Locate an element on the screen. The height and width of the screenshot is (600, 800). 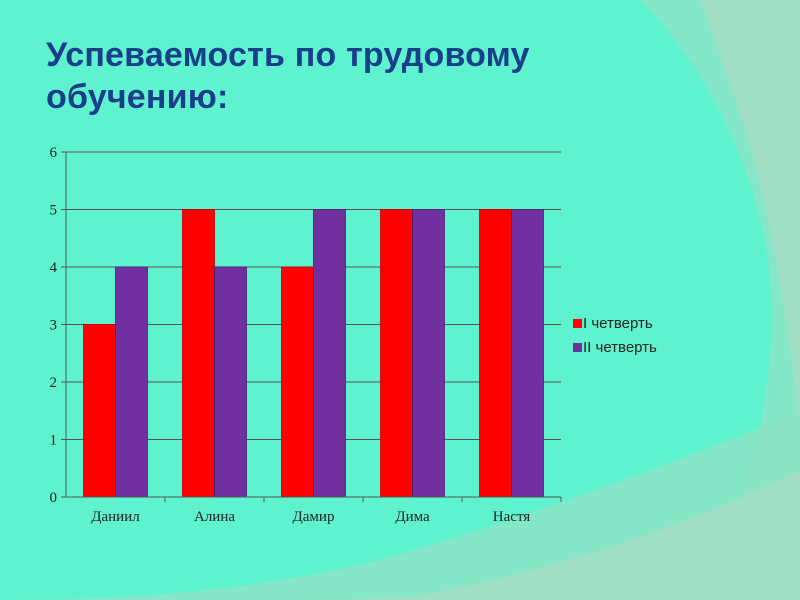
x-category-label: Дима is located at coordinates (412, 517).